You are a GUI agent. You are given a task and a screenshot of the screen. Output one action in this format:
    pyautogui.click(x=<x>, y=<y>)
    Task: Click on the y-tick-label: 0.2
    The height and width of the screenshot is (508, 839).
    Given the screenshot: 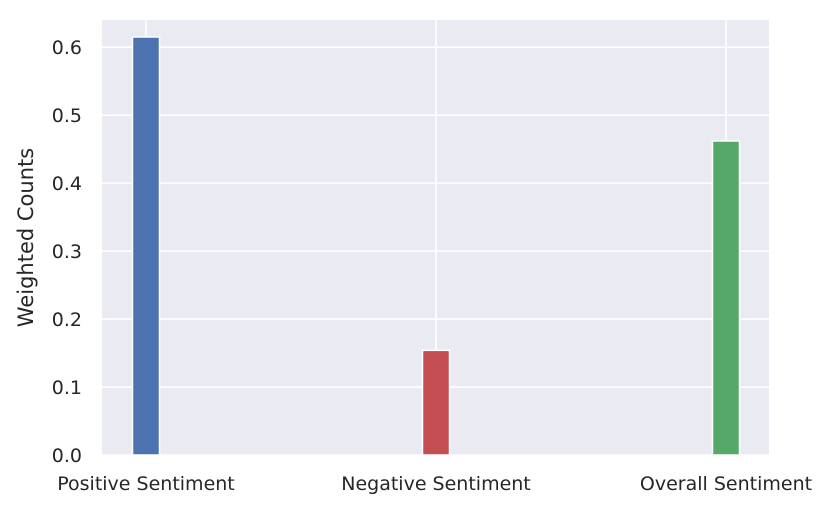 What is the action you would take?
    pyautogui.click(x=67, y=320)
    